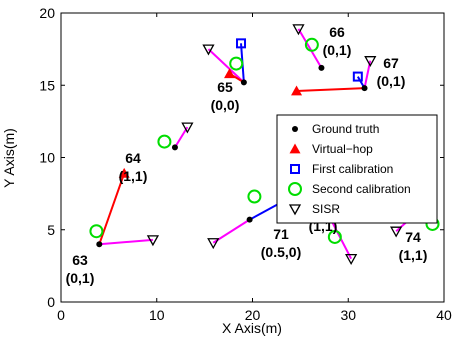 This screenshot has width=464, height=344. I want to click on node-state-label-74: (1,1), so click(413, 255).